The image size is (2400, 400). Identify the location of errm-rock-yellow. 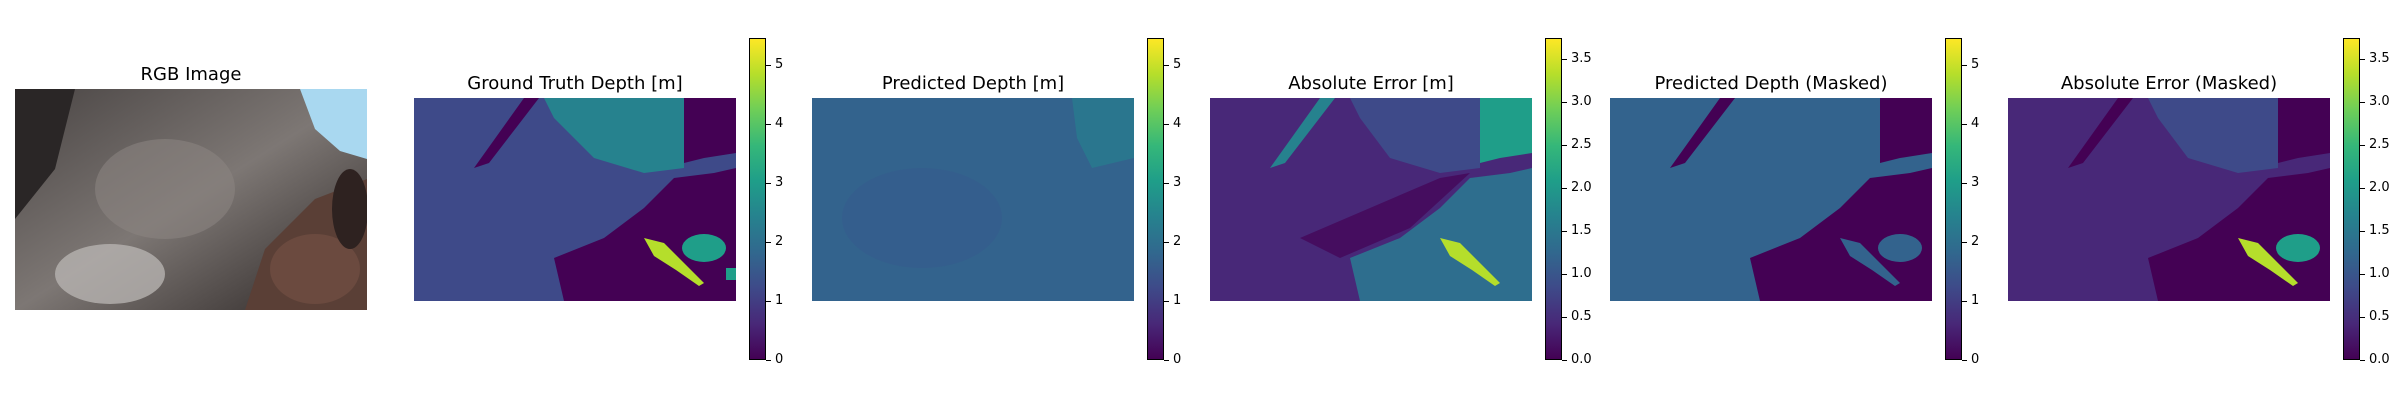
(2268, 262).